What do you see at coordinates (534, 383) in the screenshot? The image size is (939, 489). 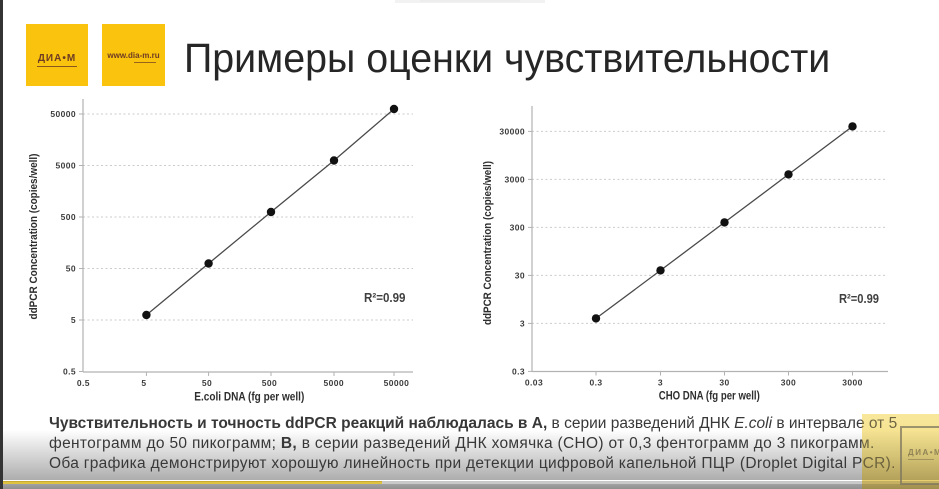 I see `svg-text: 0.03` at bounding box center [534, 383].